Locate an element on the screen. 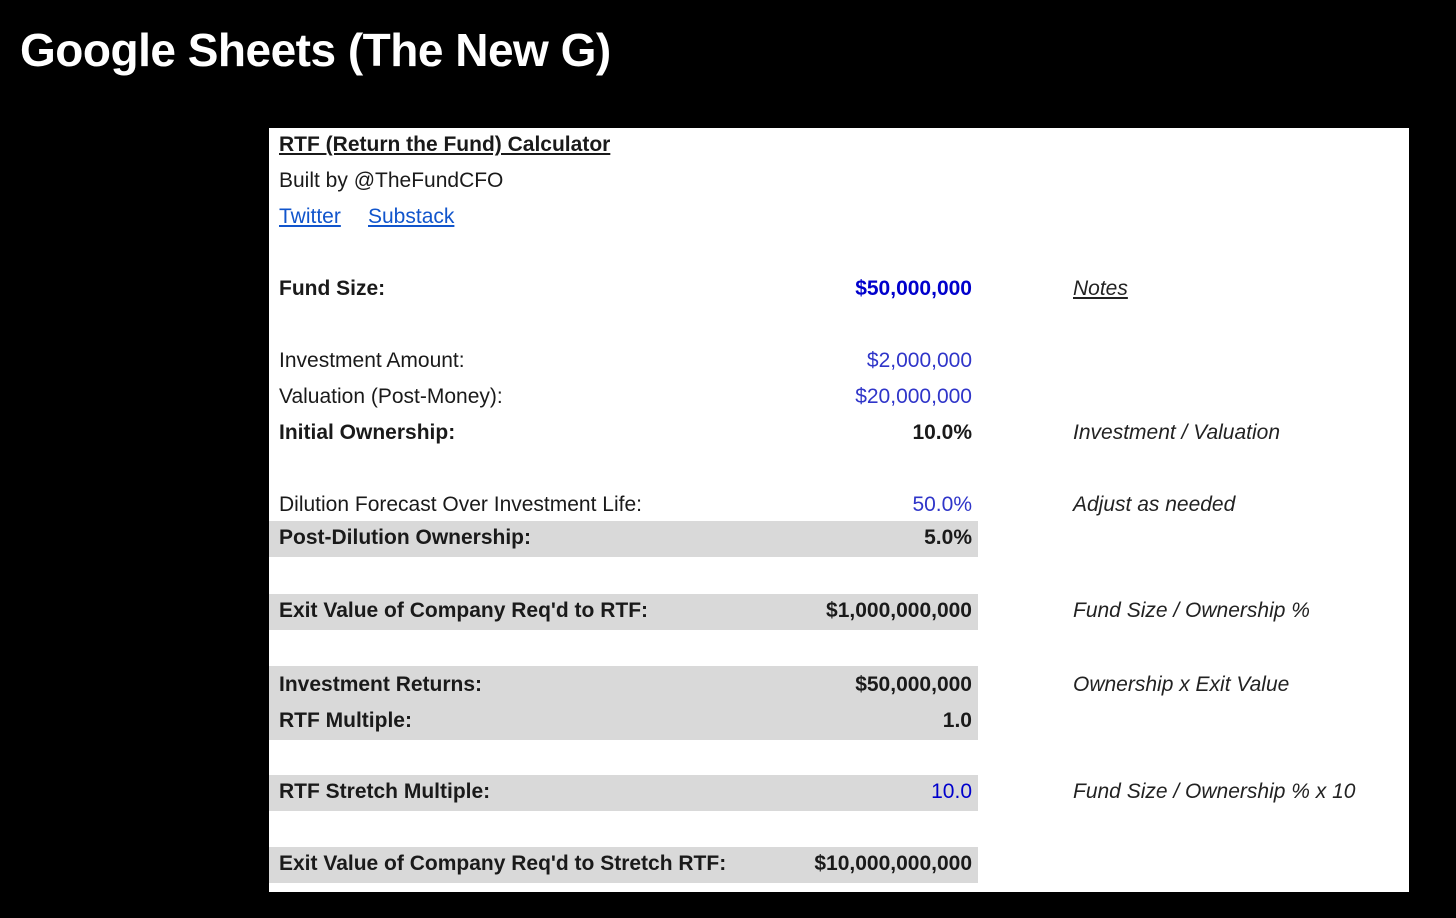  substack-link: Substack is located at coordinates (411, 216).